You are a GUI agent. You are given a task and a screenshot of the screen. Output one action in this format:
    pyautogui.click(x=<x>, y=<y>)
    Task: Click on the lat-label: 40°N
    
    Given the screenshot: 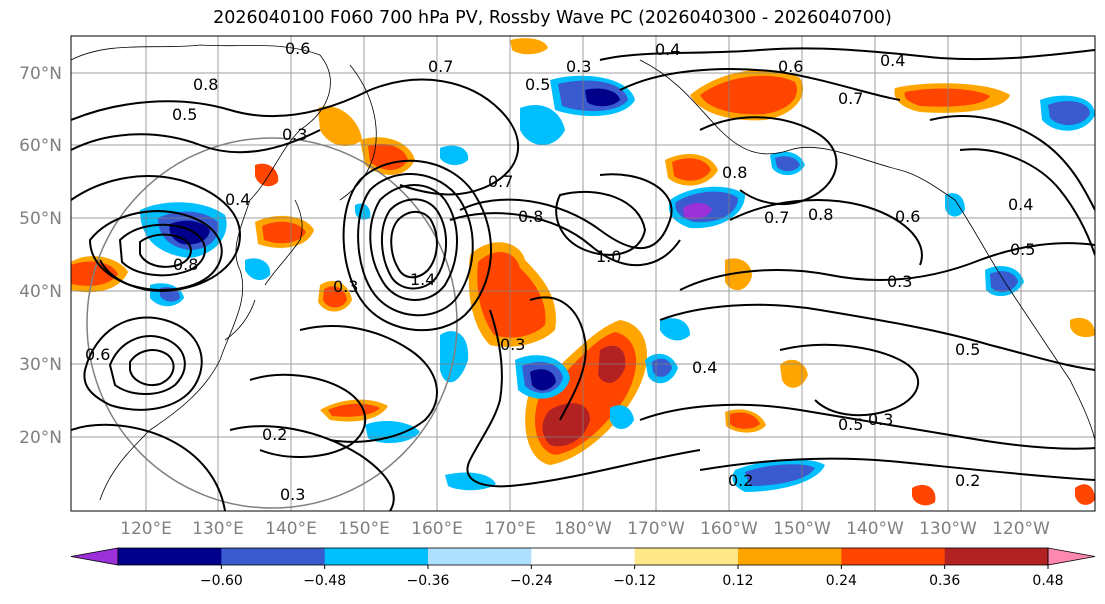 What is the action you would take?
    pyautogui.click(x=40, y=292)
    